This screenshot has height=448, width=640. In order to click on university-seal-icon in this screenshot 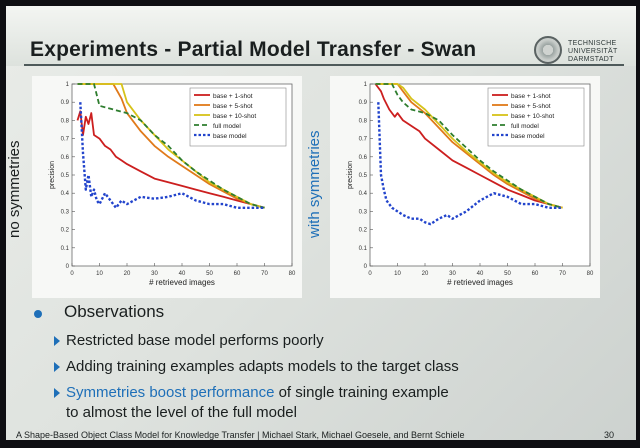, I will do `click(548, 50)`.